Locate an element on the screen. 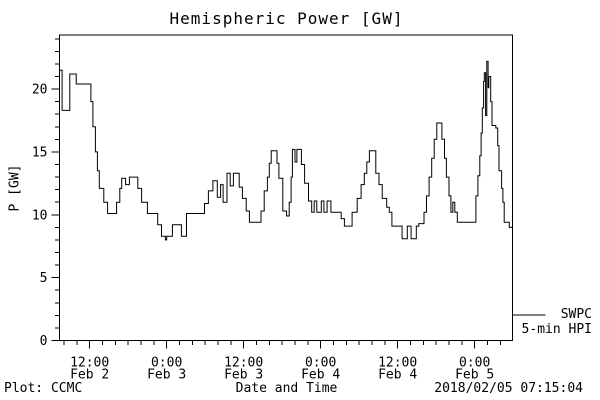 This screenshot has width=600, height=400. plot-timestamp: 2018/02/05 07:15:04 is located at coordinates (508, 388).